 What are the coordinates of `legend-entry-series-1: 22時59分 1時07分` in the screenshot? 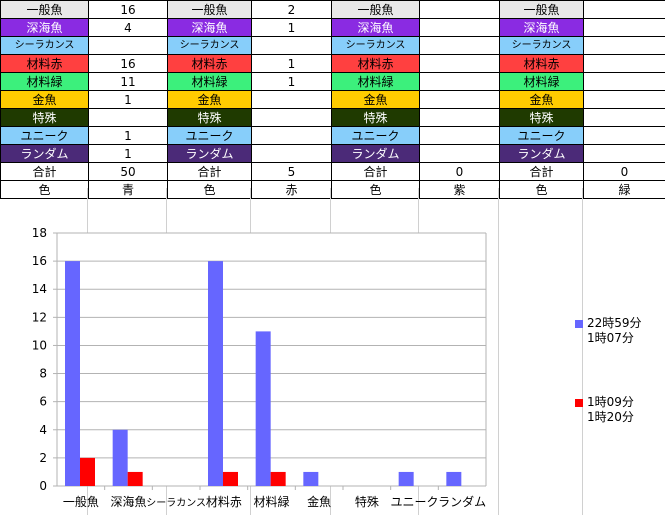 It's located at (608, 331).